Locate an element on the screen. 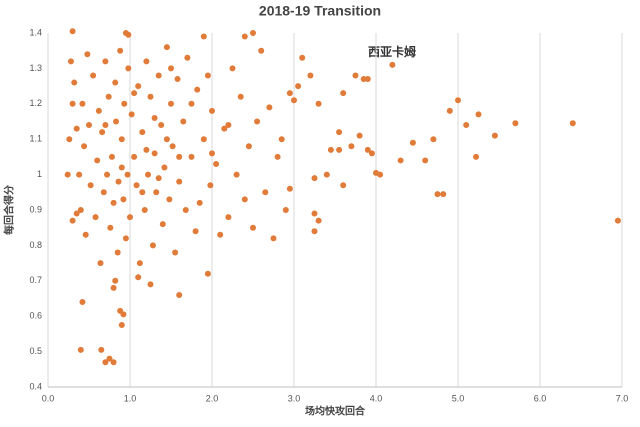 The height and width of the screenshot is (427, 640). x-tick-label: 6.0 is located at coordinates (540, 398).